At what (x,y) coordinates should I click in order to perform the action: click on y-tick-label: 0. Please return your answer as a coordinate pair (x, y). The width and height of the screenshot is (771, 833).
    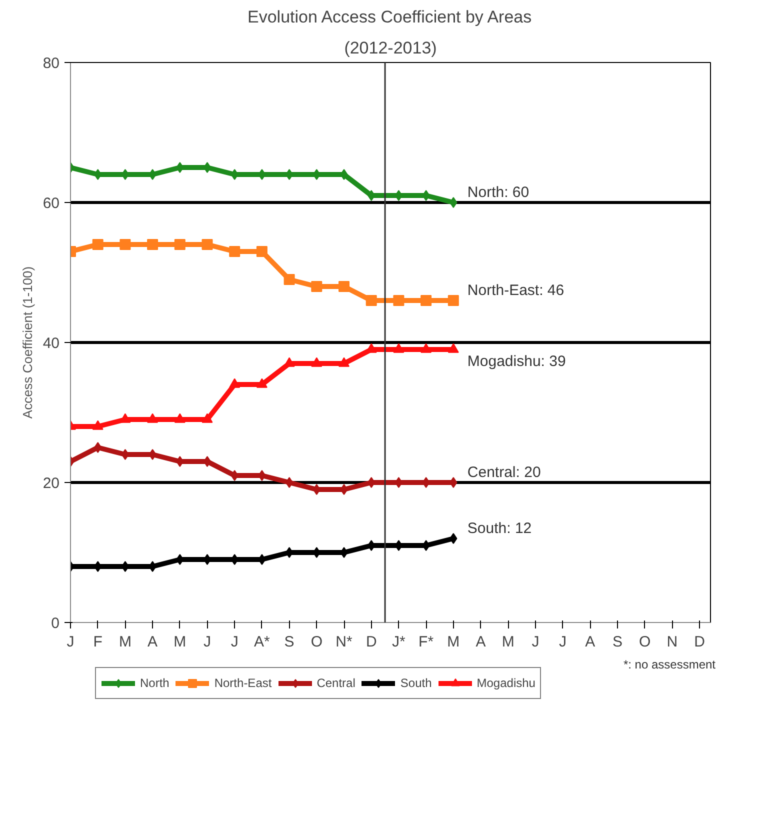
    Looking at the image, I should click on (55, 623).